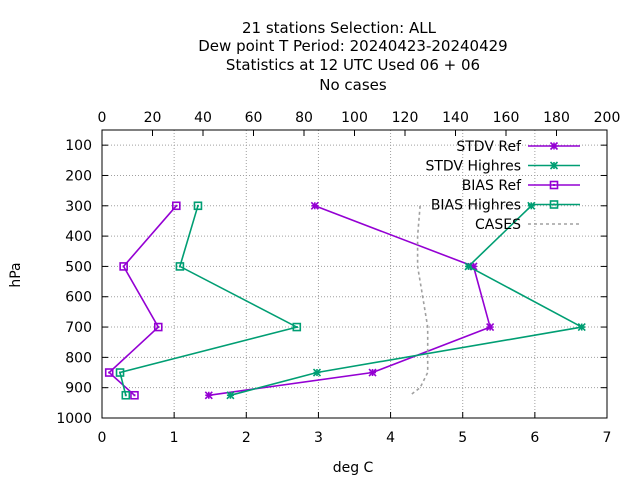  I want to click on x-bottom-tick-label: 2, so click(246, 438).